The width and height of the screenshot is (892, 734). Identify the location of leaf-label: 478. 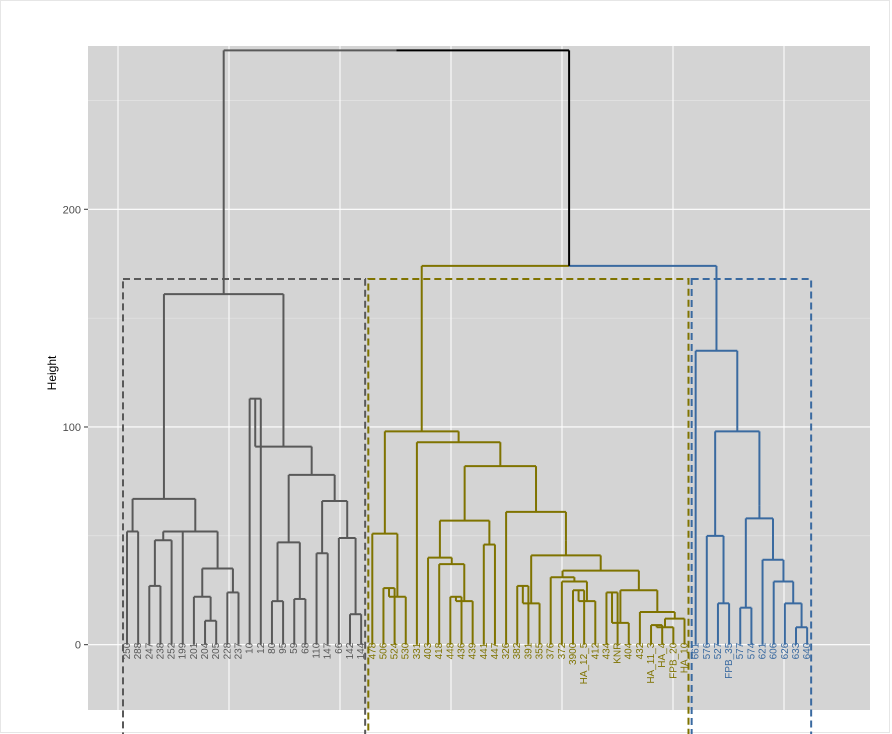
(372, 650).